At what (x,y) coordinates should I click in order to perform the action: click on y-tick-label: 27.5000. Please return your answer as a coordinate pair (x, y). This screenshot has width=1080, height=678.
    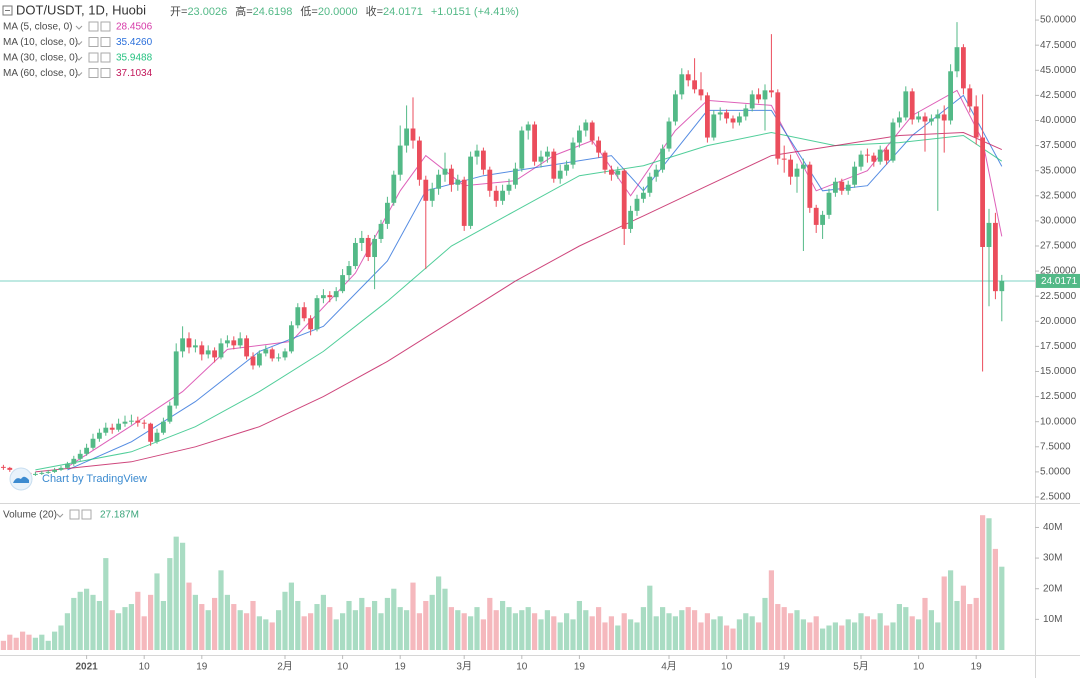
    Looking at the image, I should click on (1058, 246).